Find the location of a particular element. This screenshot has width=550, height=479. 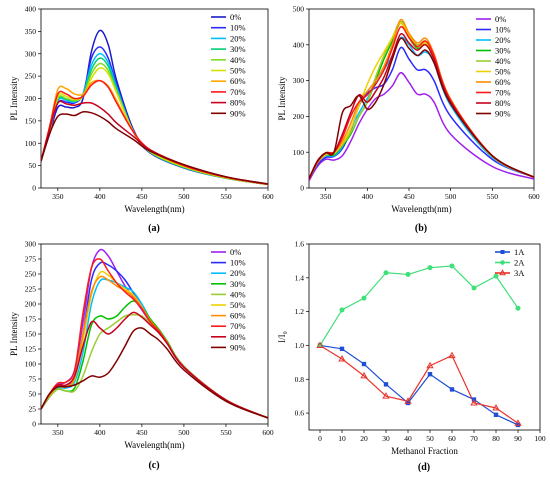

y-tick-label: 175 is located at coordinates (31, 319).